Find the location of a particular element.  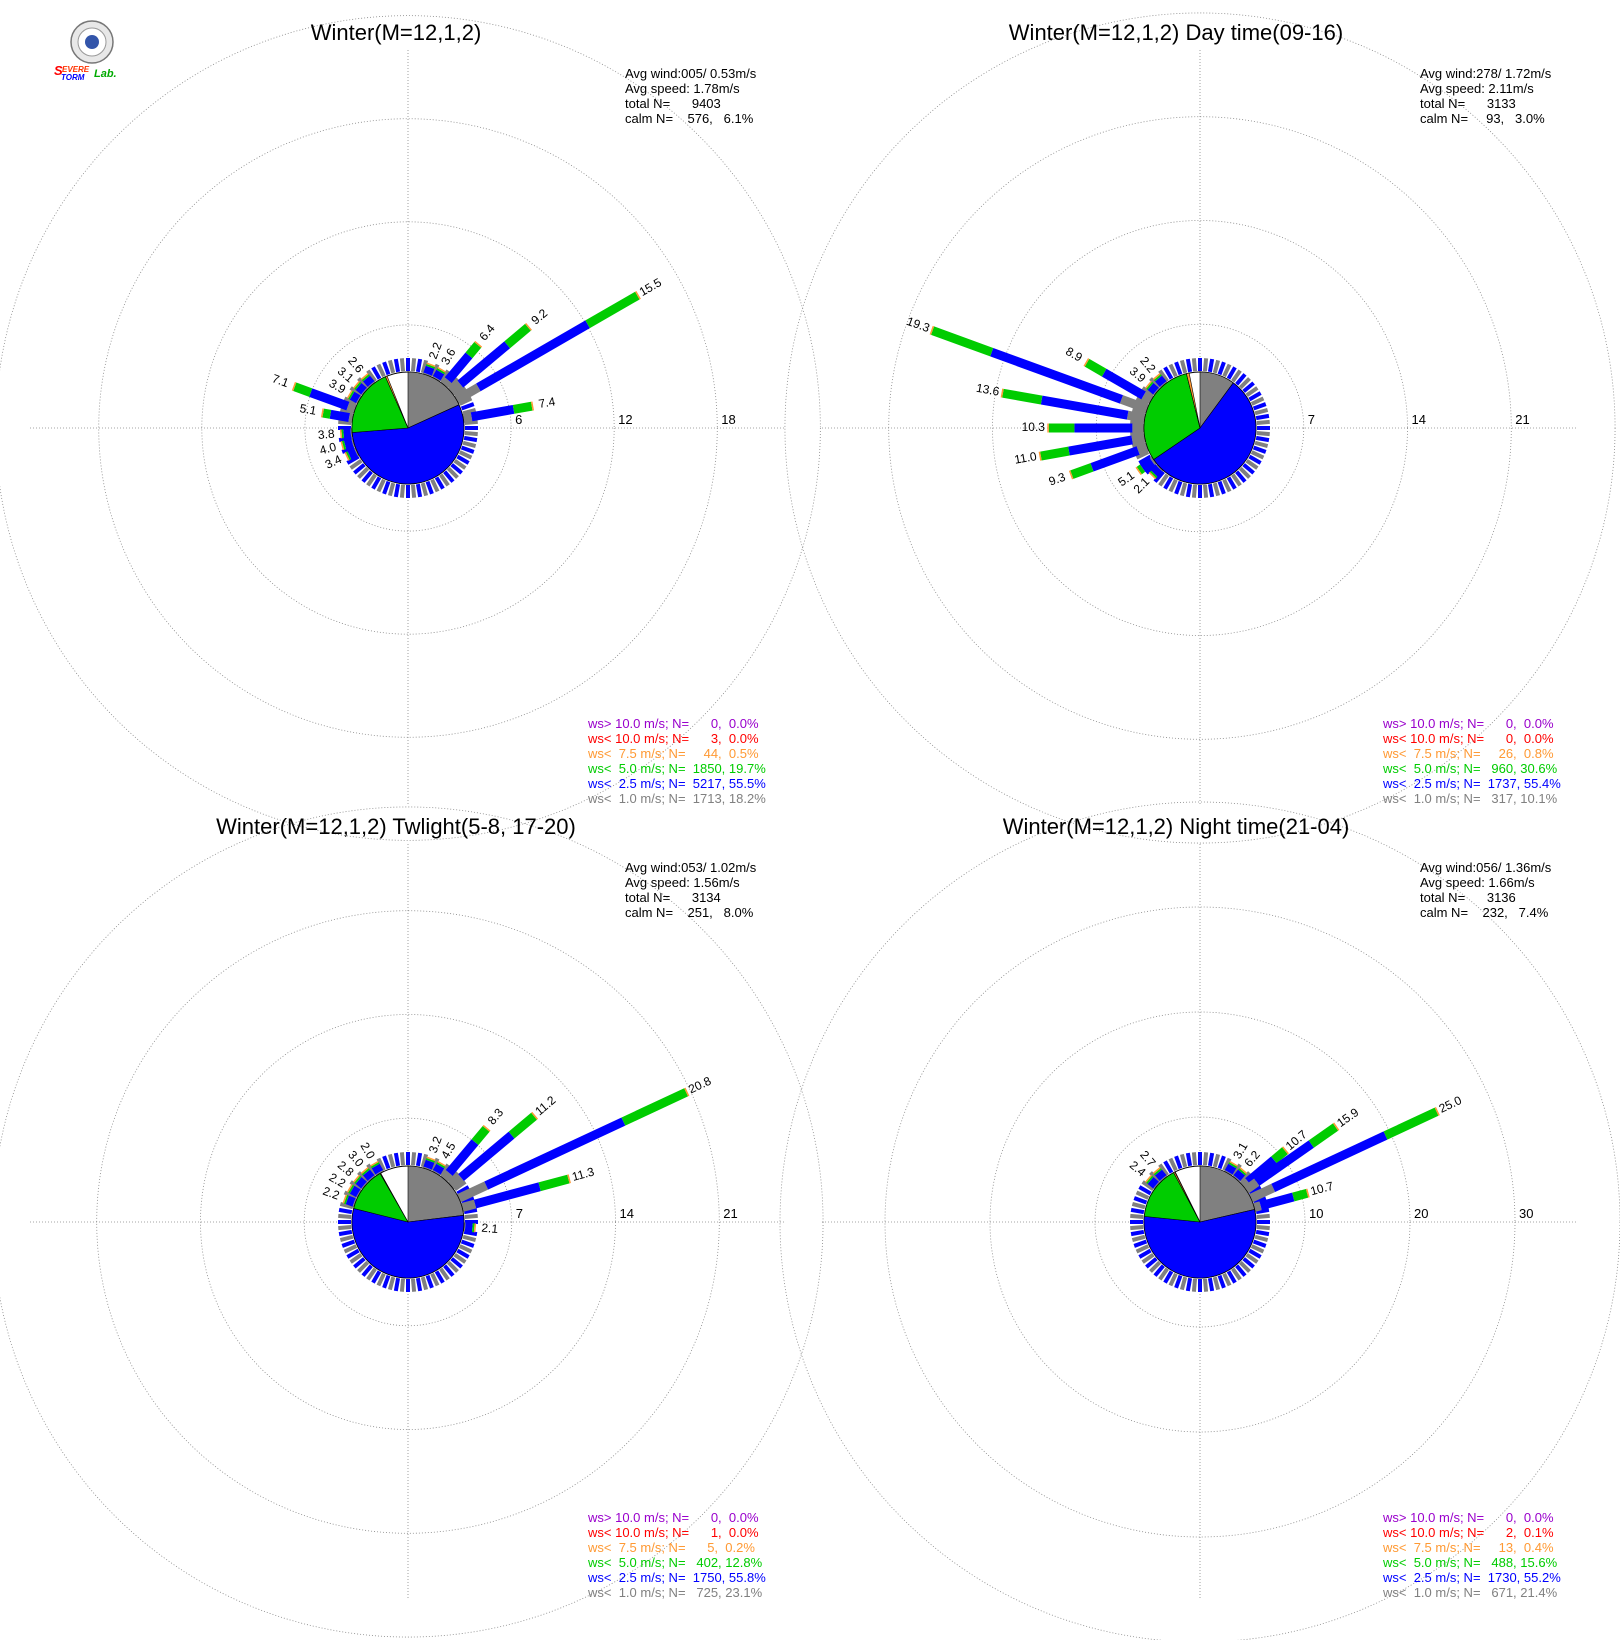

svg-text: TORM is located at coordinates (73, 77).